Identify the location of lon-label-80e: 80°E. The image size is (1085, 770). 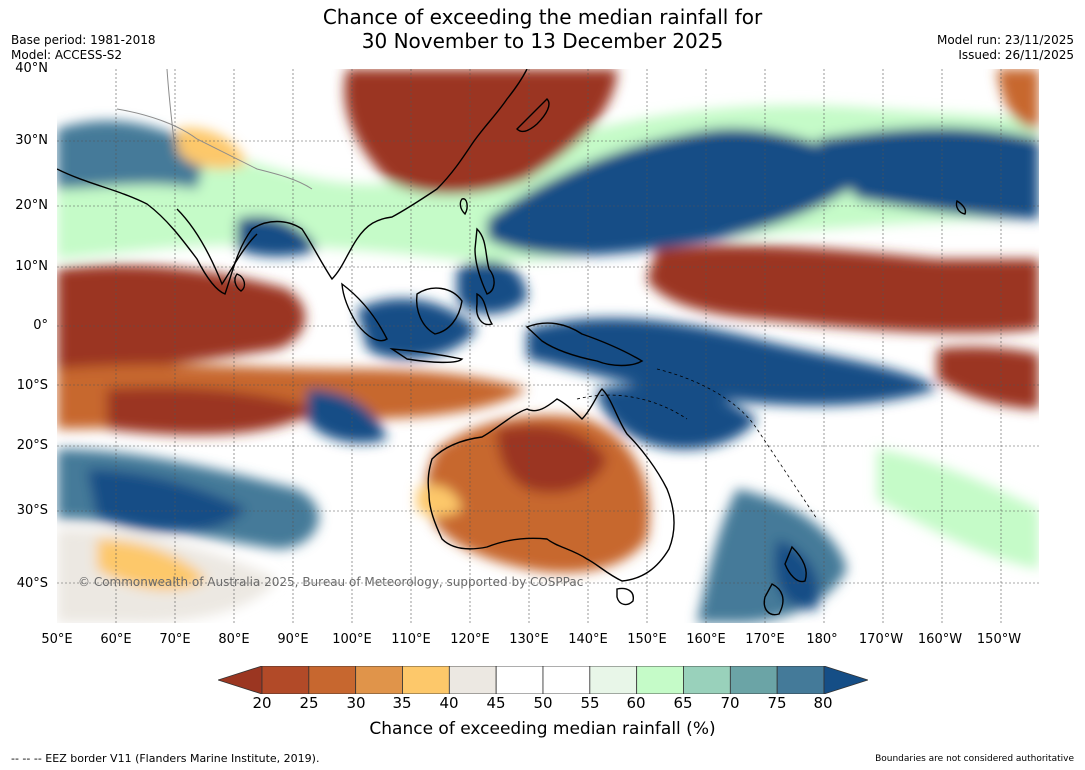
(234, 639).